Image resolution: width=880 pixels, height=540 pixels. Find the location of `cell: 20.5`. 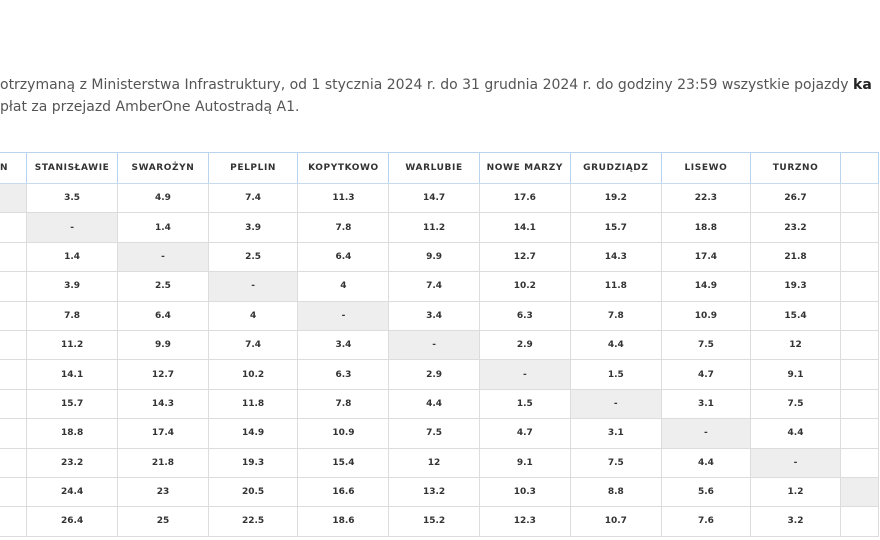

cell: 20.5 is located at coordinates (253, 492).